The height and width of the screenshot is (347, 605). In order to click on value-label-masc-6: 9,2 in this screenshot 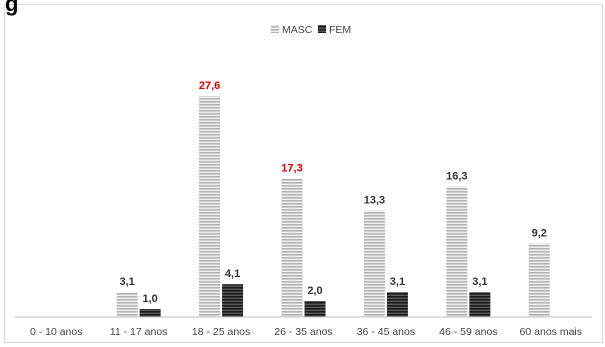, I will do `click(539, 233)`.